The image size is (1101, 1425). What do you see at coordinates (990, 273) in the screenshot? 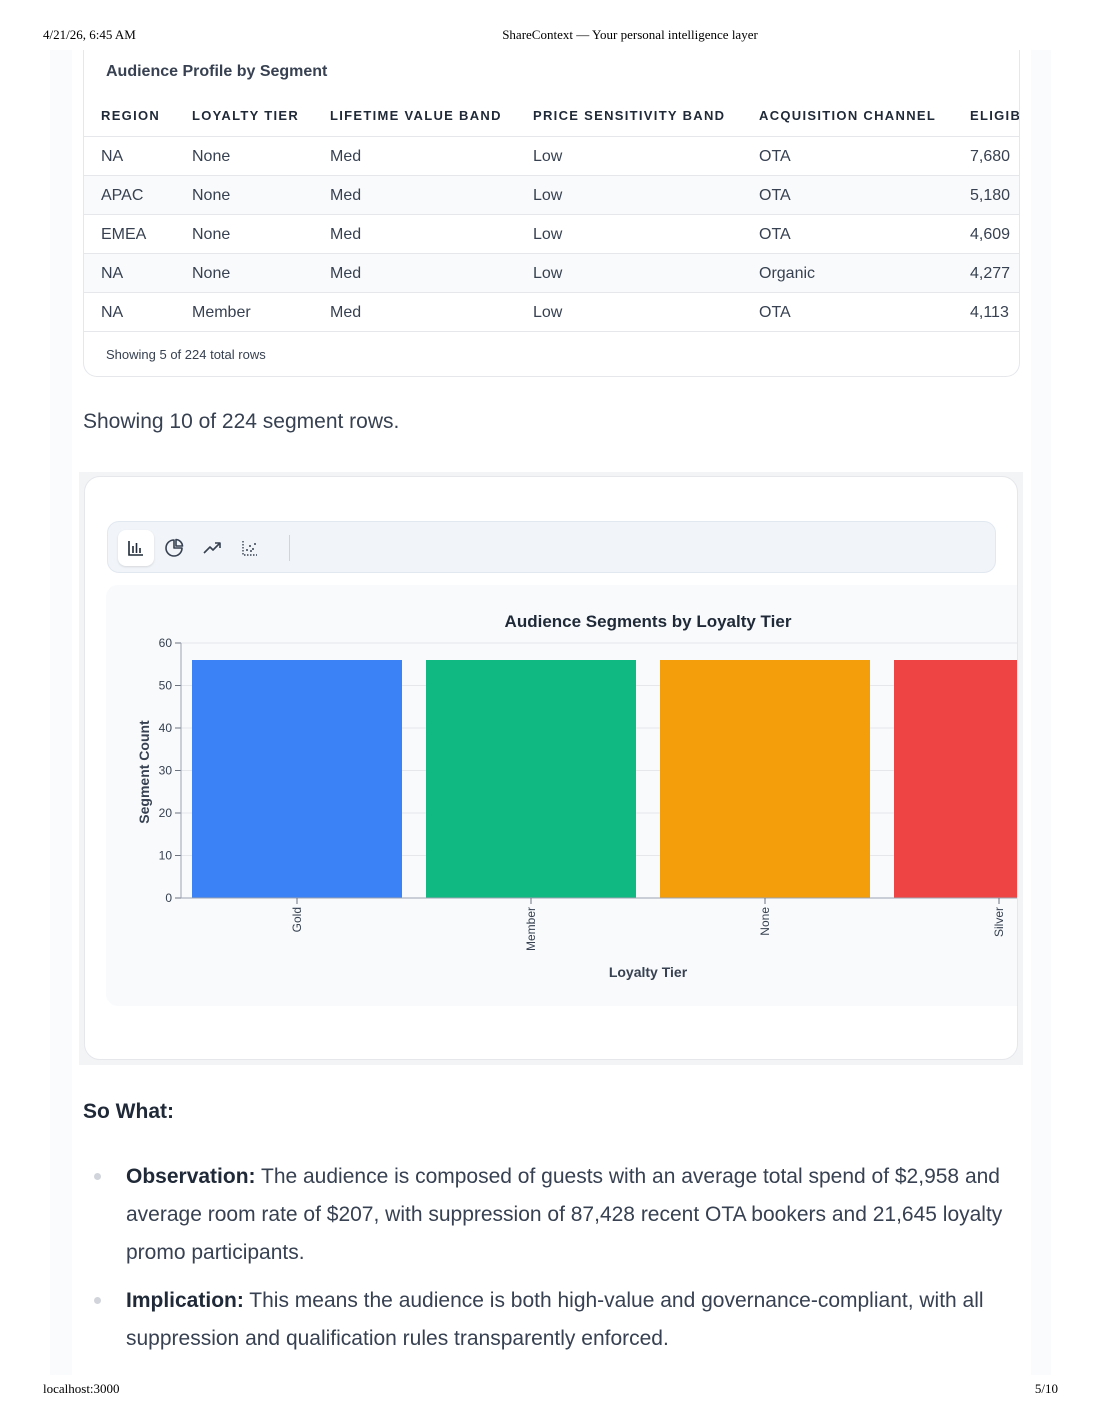
I see `cell-eligible: 4,277` at bounding box center [990, 273].